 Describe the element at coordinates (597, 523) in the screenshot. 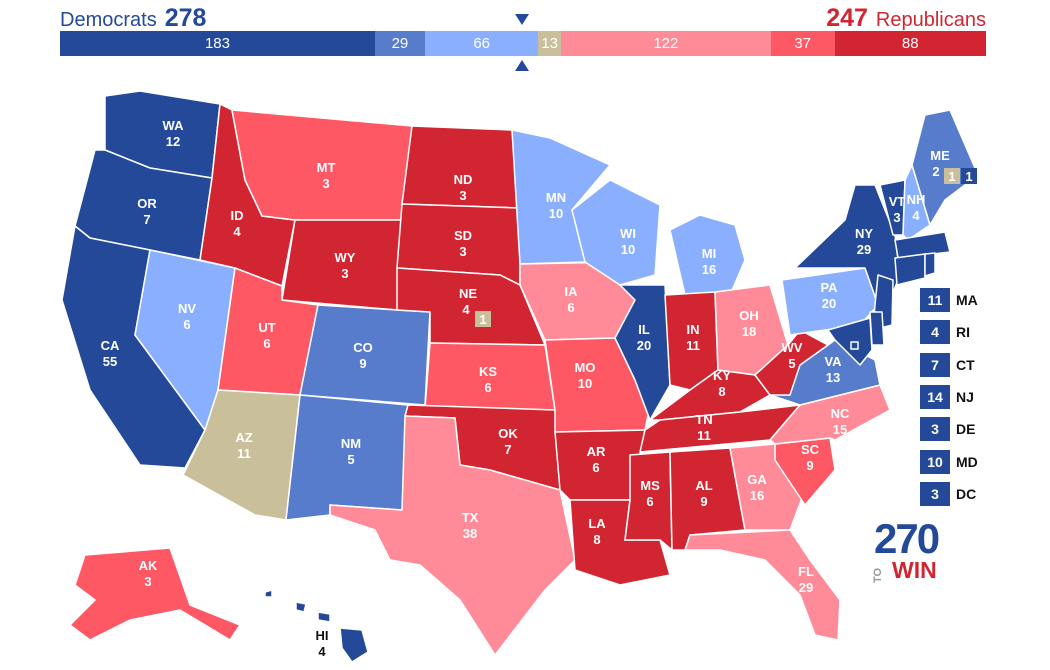

I see `state-label-LA: LA` at that location.